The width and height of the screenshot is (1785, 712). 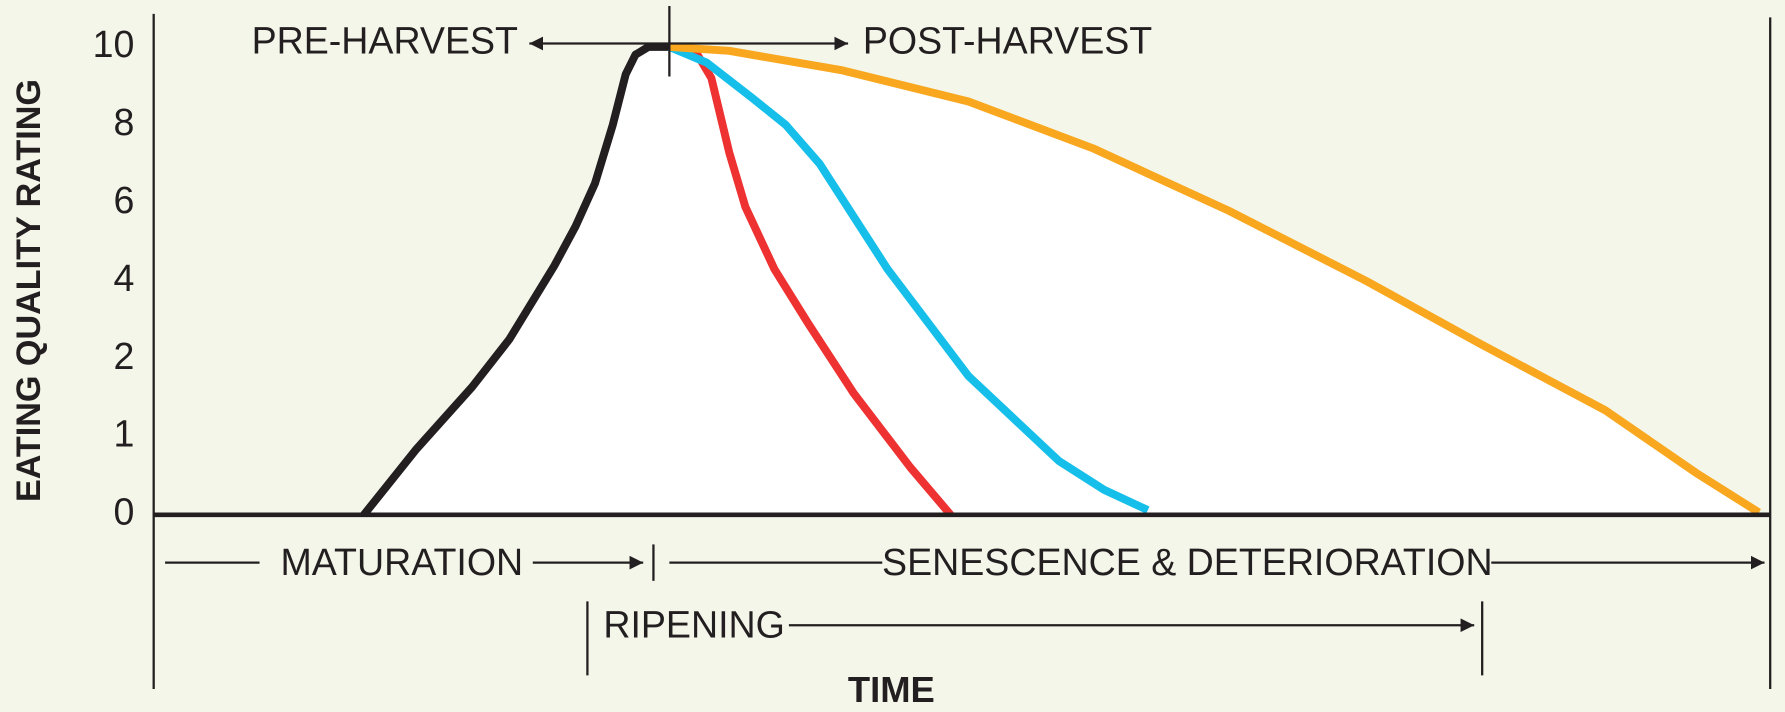 I want to click on annotation: SENESCENCE & DETERIORATION, so click(x=1187, y=562).